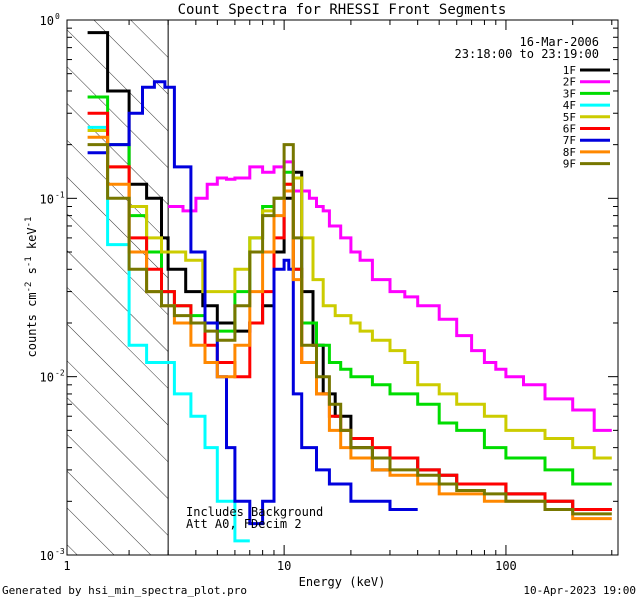 The height and width of the screenshot is (600, 640). Describe the element at coordinates (569, 93) in the screenshot. I see `legend-label-3f: 3F` at that location.